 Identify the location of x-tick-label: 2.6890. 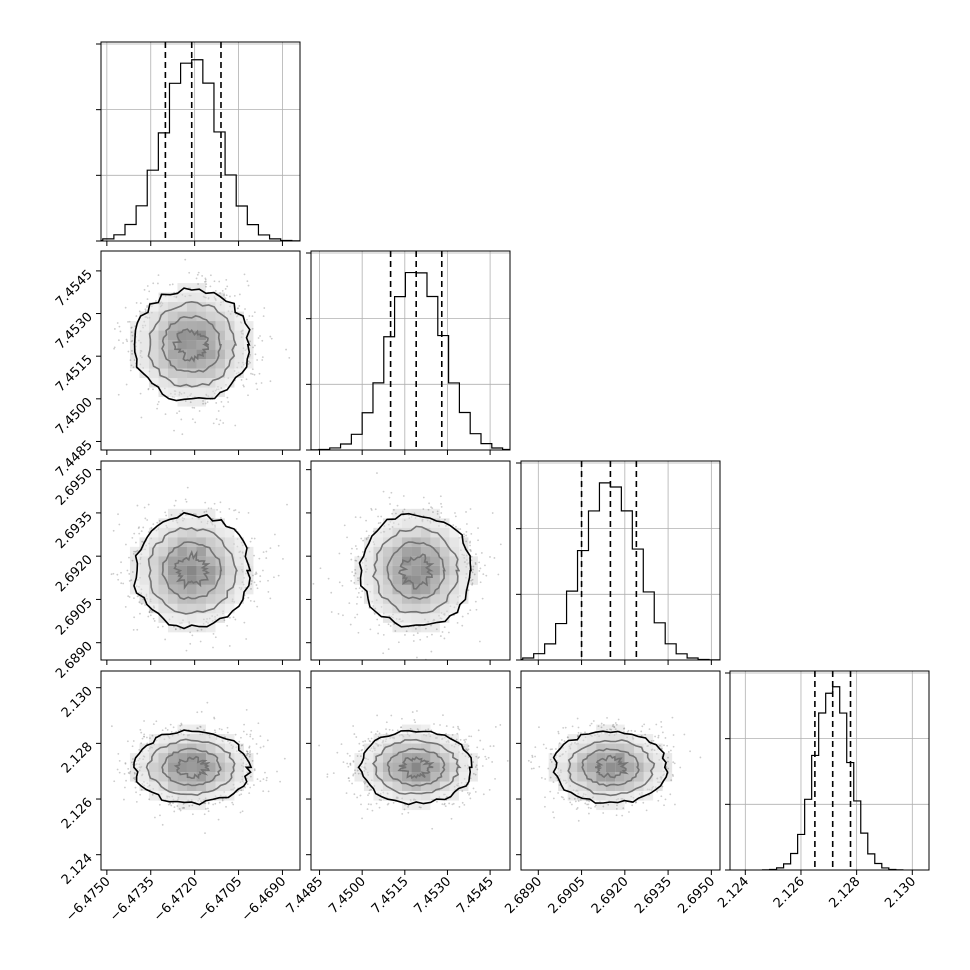
(523, 895).